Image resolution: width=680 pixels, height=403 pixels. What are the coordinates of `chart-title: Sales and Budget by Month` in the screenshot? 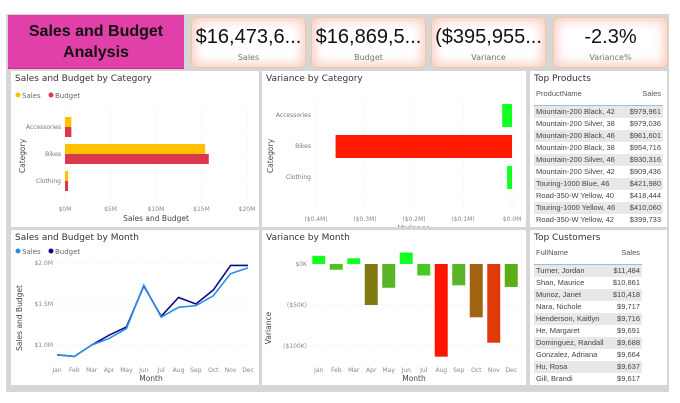 It's located at (77, 238).